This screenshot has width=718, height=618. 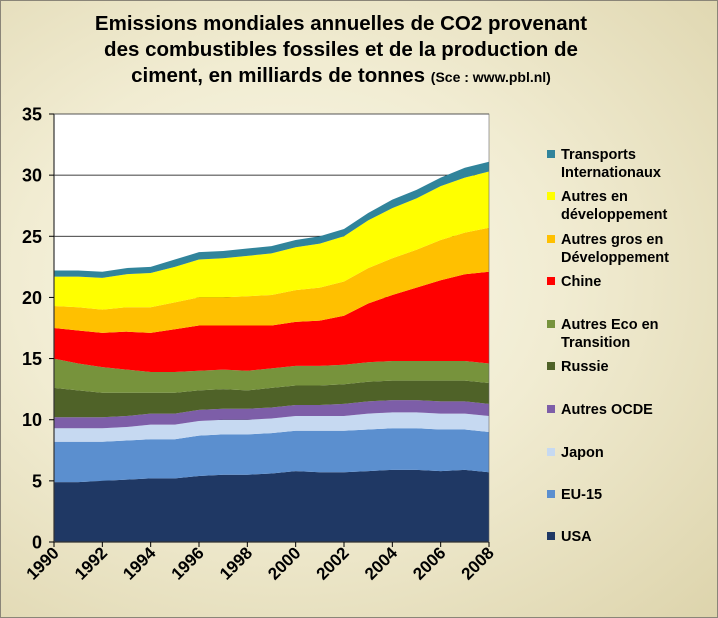 What do you see at coordinates (333, 563) in the screenshot?
I see `x-tick-label-2002: 2002` at bounding box center [333, 563].